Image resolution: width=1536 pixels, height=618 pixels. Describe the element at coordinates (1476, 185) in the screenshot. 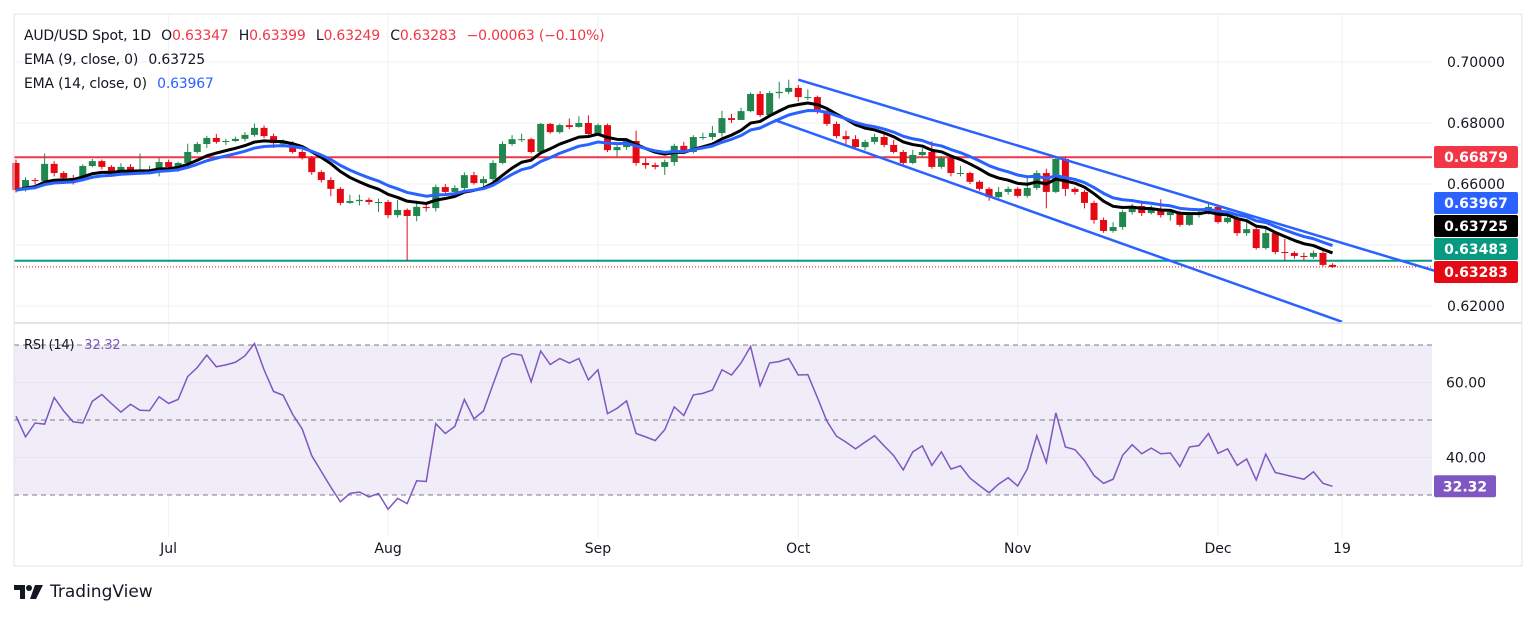

I see `price-axis-label: 0.66000` at that location.